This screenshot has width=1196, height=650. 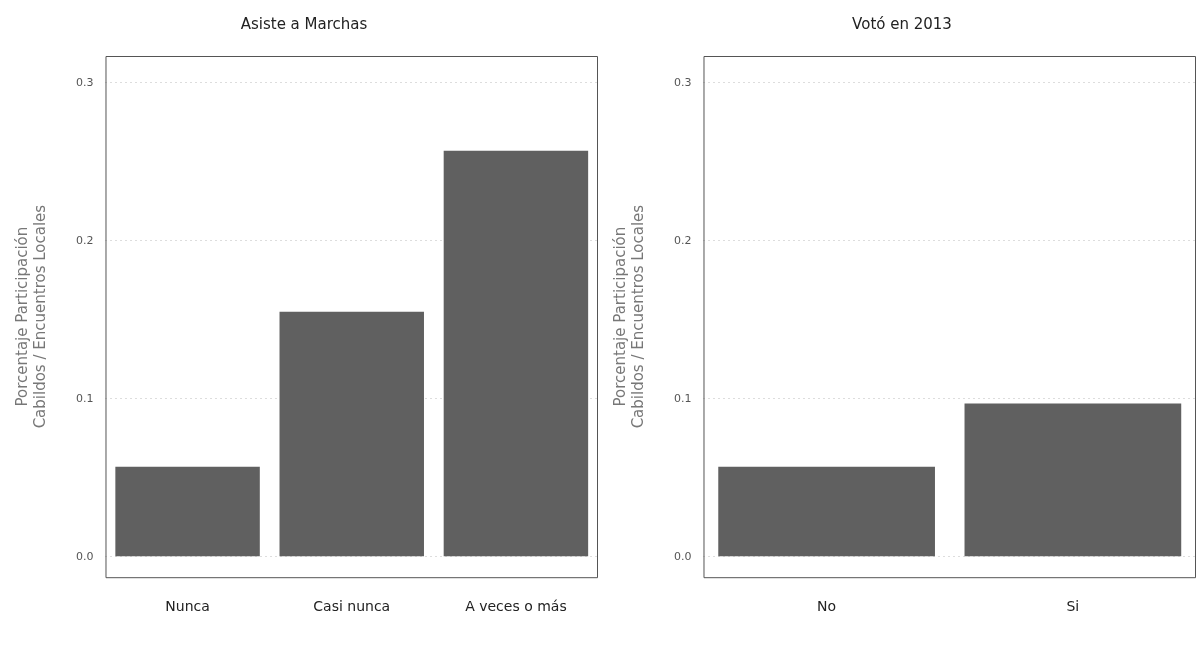 What do you see at coordinates (516, 606) in the screenshot?
I see `x-tick-label: A veces o más` at bounding box center [516, 606].